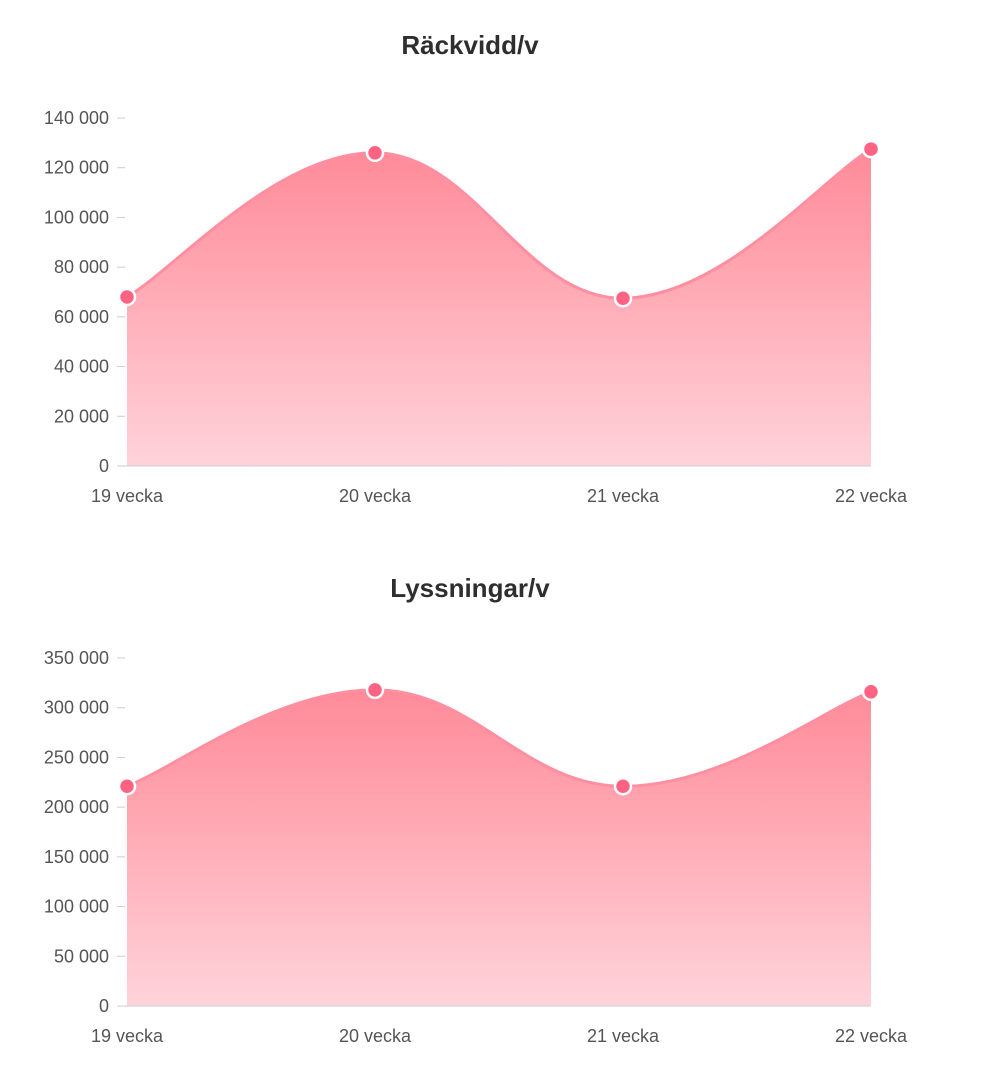  What do you see at coordinates (76, 118) in the screenshot?
I see `y-tick-label: 140 000` at bounding box center [76, 118].